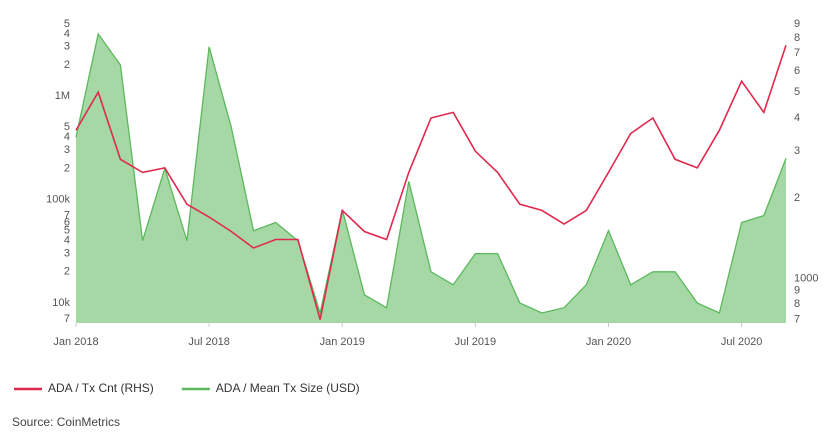  Describe the element at coordinates (476, 342) in the screenshot. I see `x-tick-label: Jul 2019` at that location.